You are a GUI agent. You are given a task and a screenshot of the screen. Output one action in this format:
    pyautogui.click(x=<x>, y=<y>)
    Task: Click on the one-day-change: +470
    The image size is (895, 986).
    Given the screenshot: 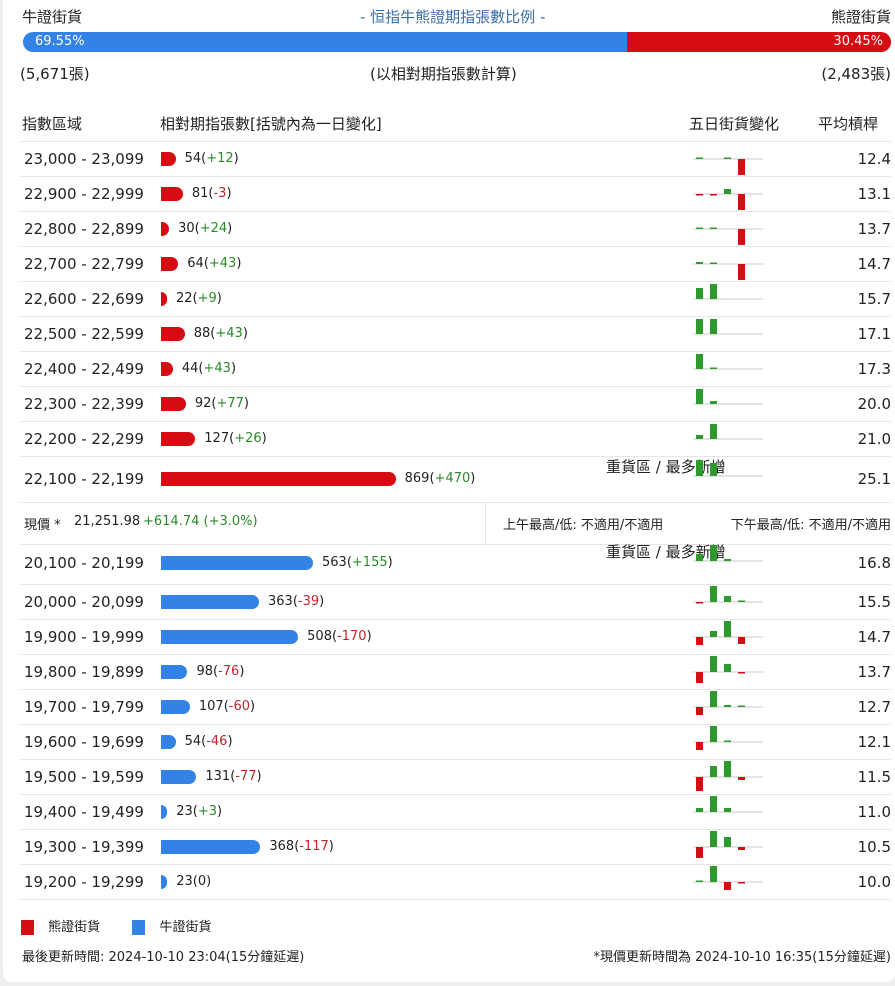 What is the action you would take?
    pyautogui.click(x=452, y=478)
    